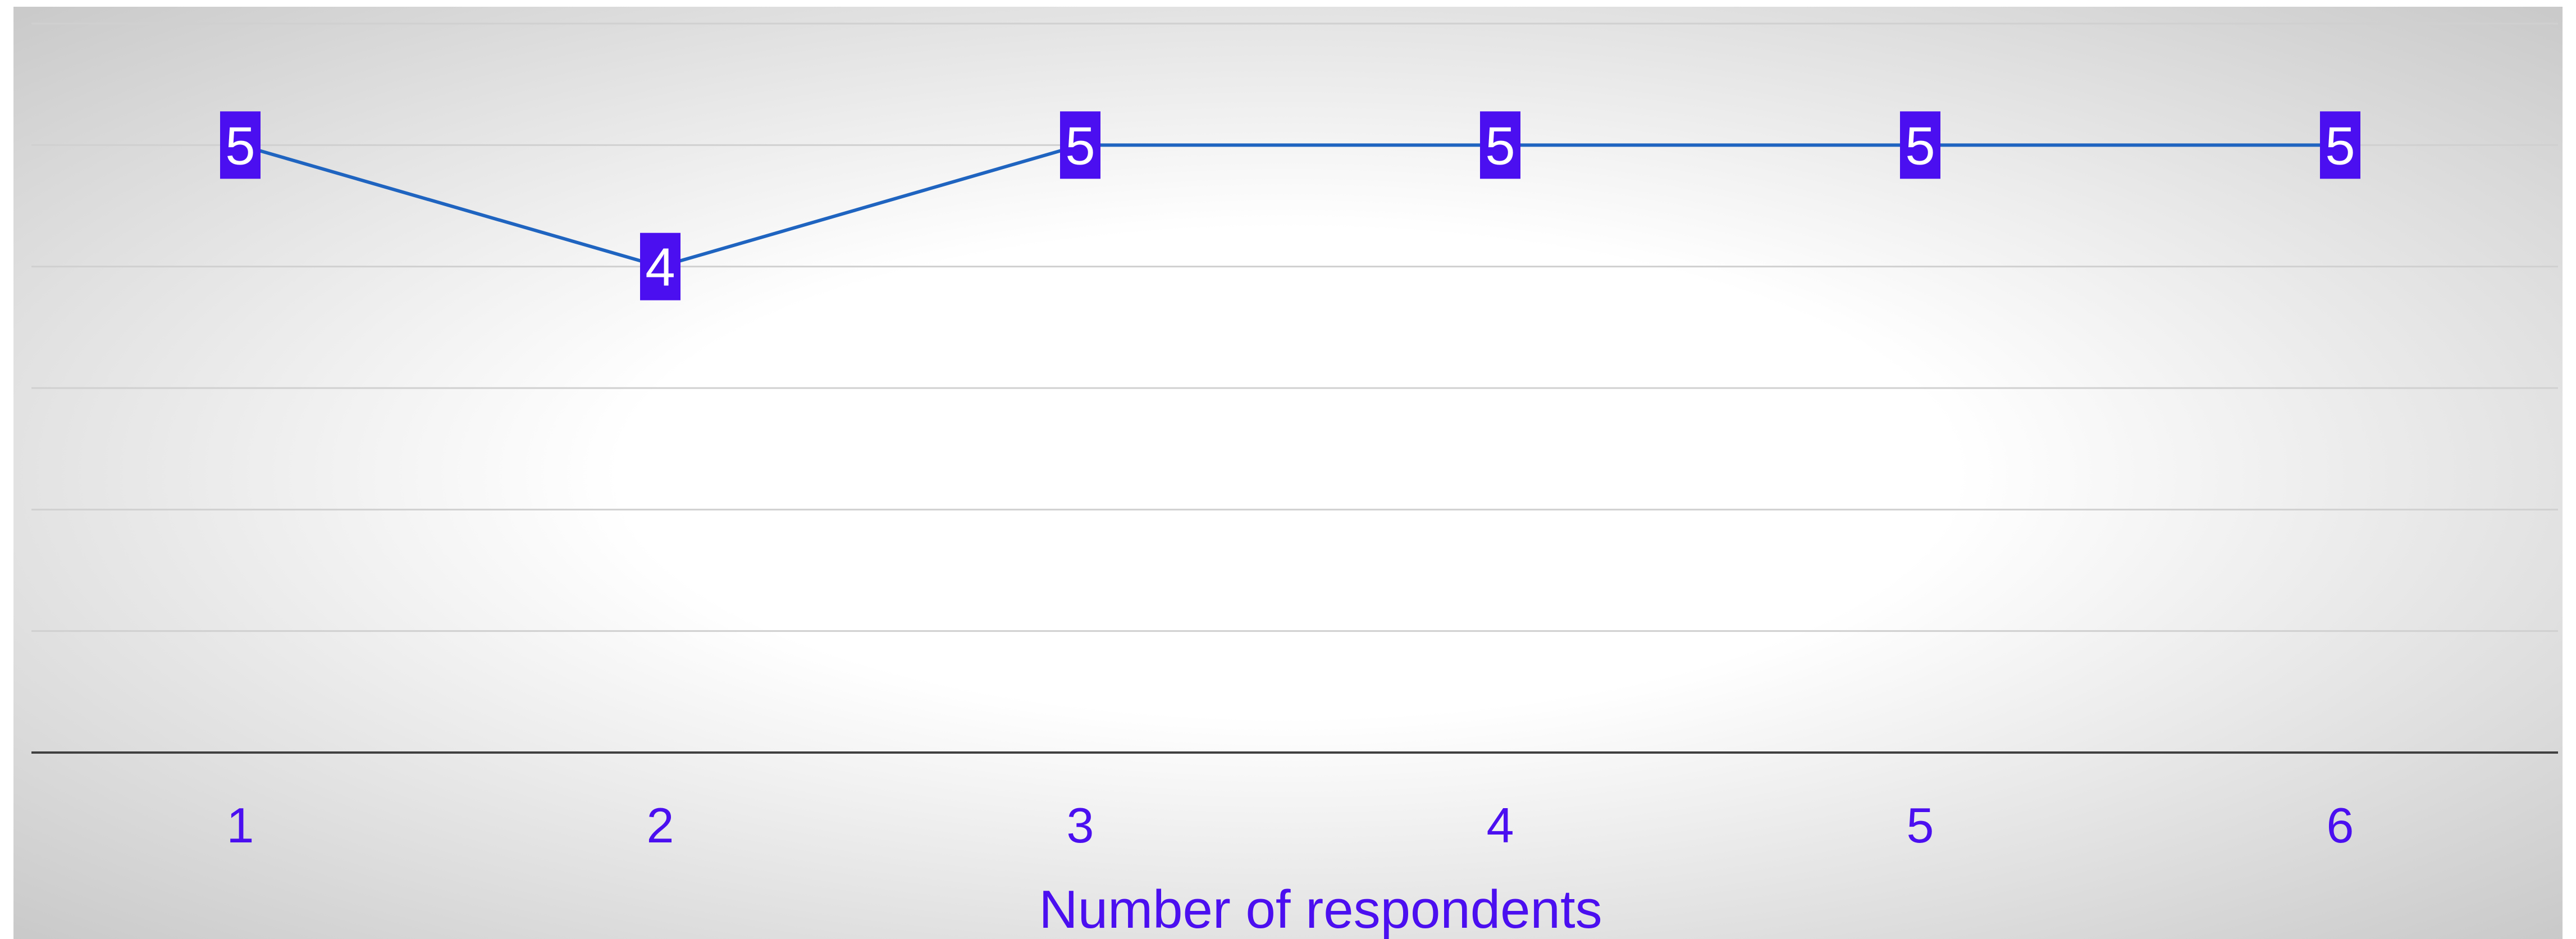  I want to click on x-tick-label: 3, so click(1080, 825).